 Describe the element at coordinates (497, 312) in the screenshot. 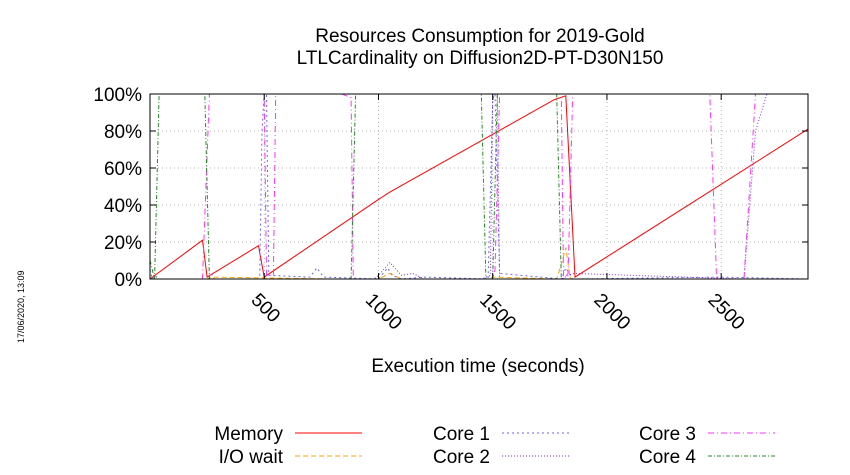

I see `x-tick-label: 1500` at that location.